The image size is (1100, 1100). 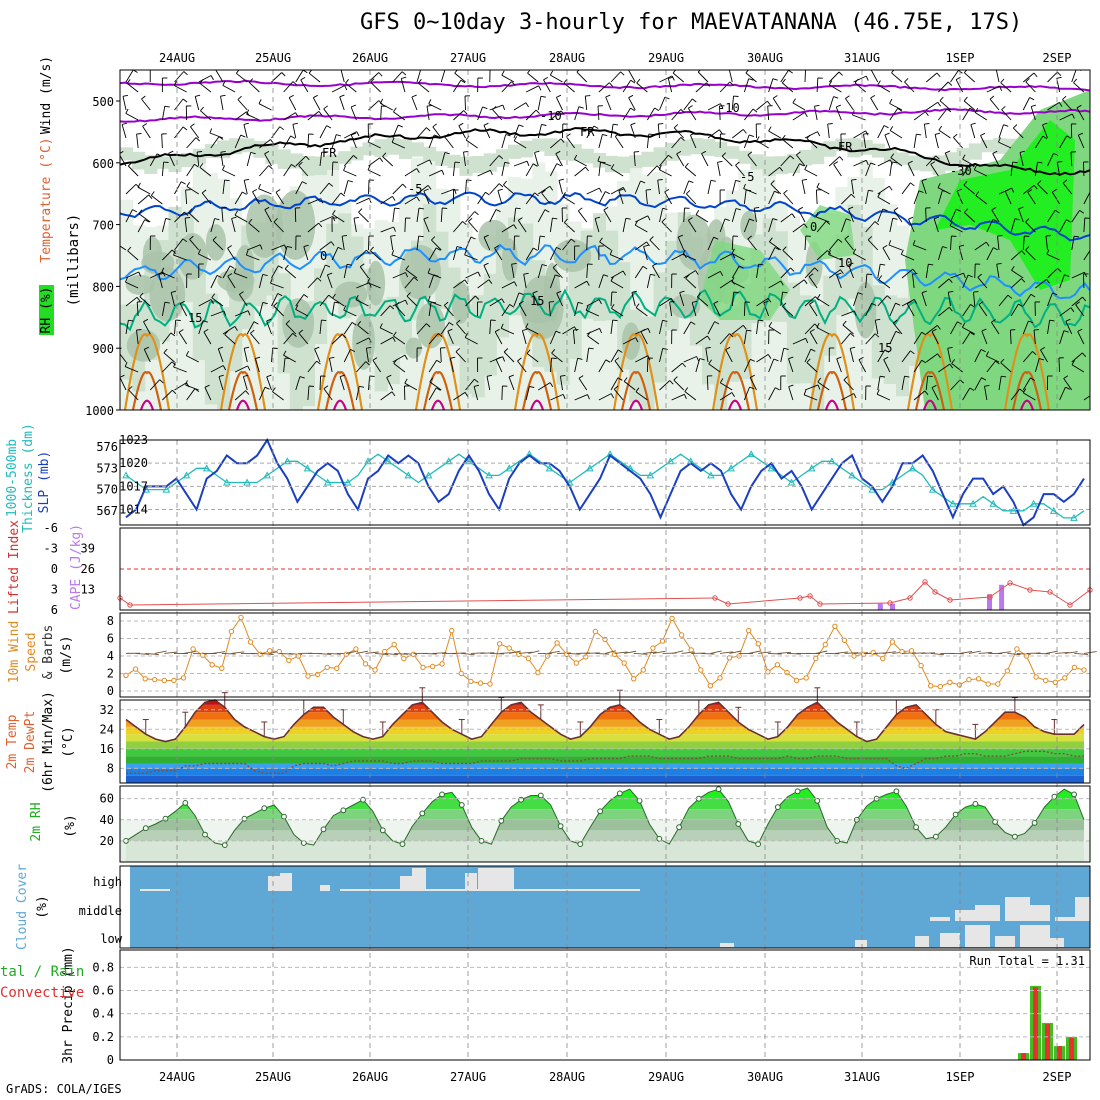 What do you see at coordinates (942, 596) in the screenshot?
I see `li-line` at bounding box center [942, 596].